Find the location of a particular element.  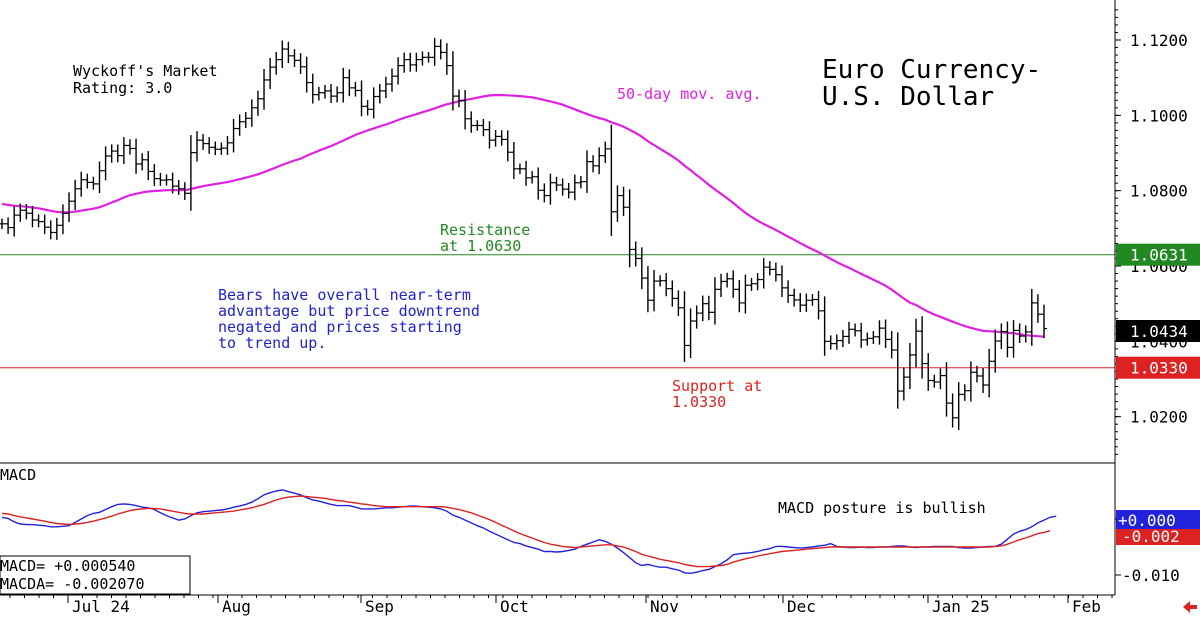

last-price-badge-bg is located at coordinates (1158, 331).